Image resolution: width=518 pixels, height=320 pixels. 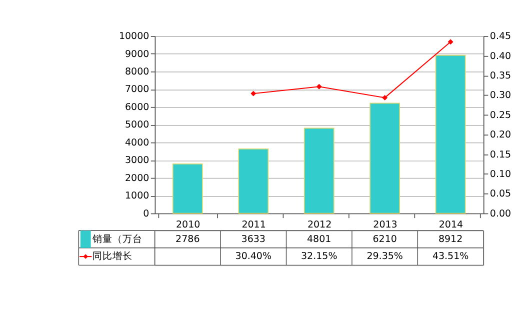 What do you see at coordinates (188, 239) in the screenshot?
I see `data-label: 2786` at bounding box center [188, 239].